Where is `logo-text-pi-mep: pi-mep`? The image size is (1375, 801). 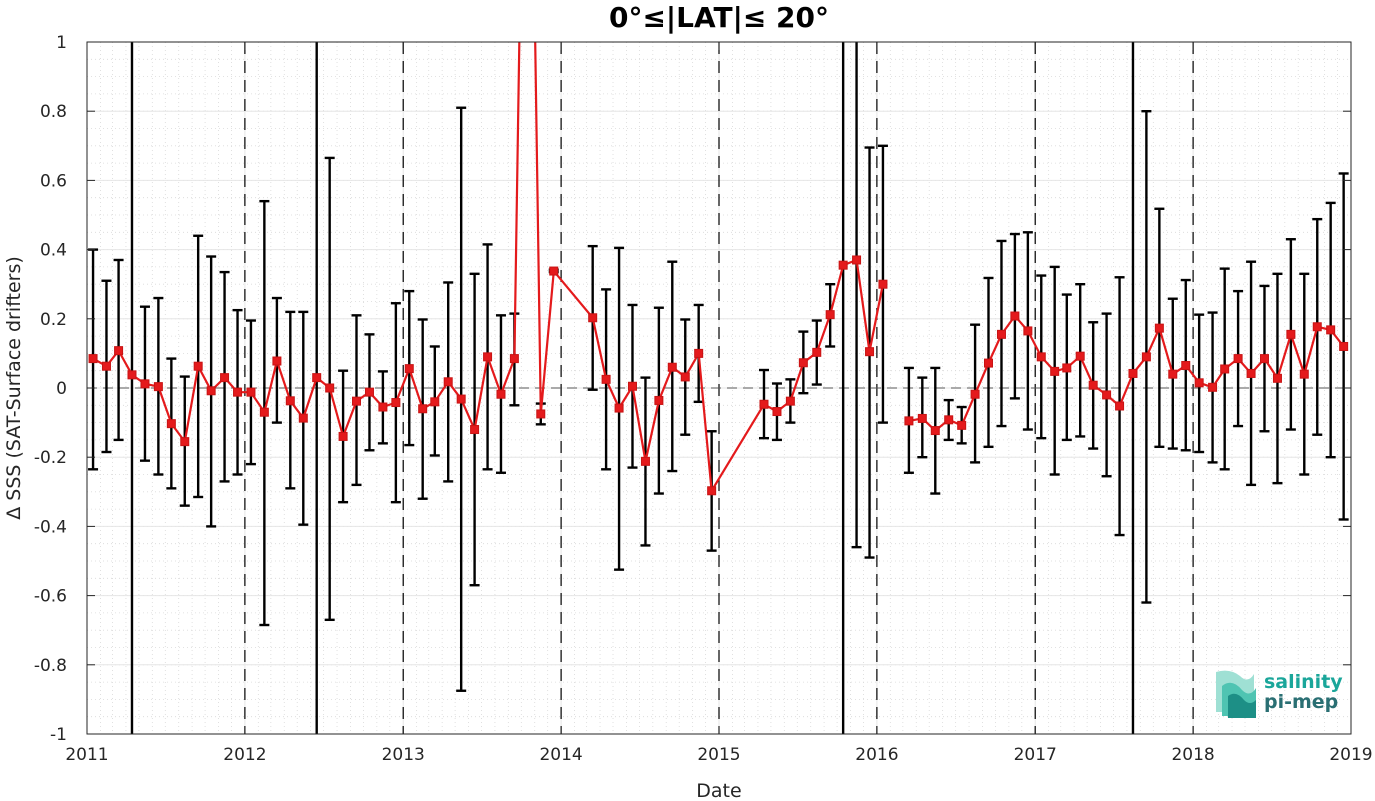
logo-text-pi-mep: pi-mep is located at coordinates (1301, 702).